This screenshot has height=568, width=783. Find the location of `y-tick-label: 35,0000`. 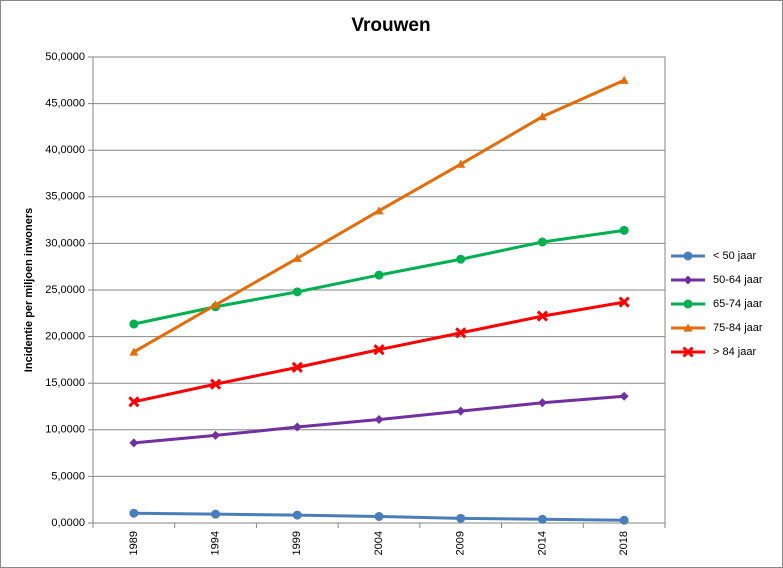

y-tick-label: 35,0000 is located at coordinates (65, 197).